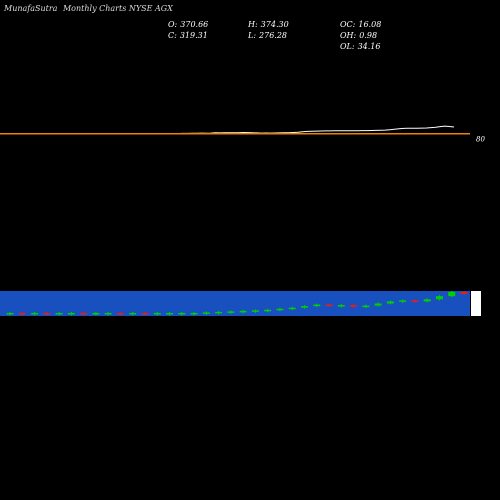 This screenshot has width=500, height=500. What do you see at coordinates (172, 35) in the screenshot?
I see `stat-close-key: C:` at bounding box center [172, 35].